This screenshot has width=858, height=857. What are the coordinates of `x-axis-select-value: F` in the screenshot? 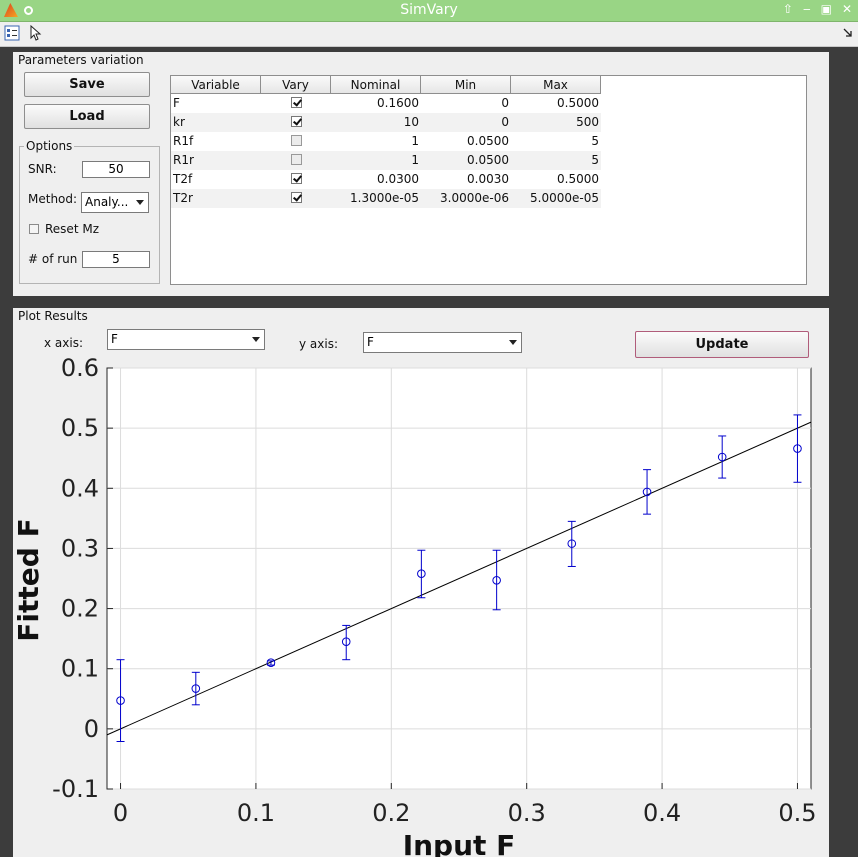 It's located at (114, 339).